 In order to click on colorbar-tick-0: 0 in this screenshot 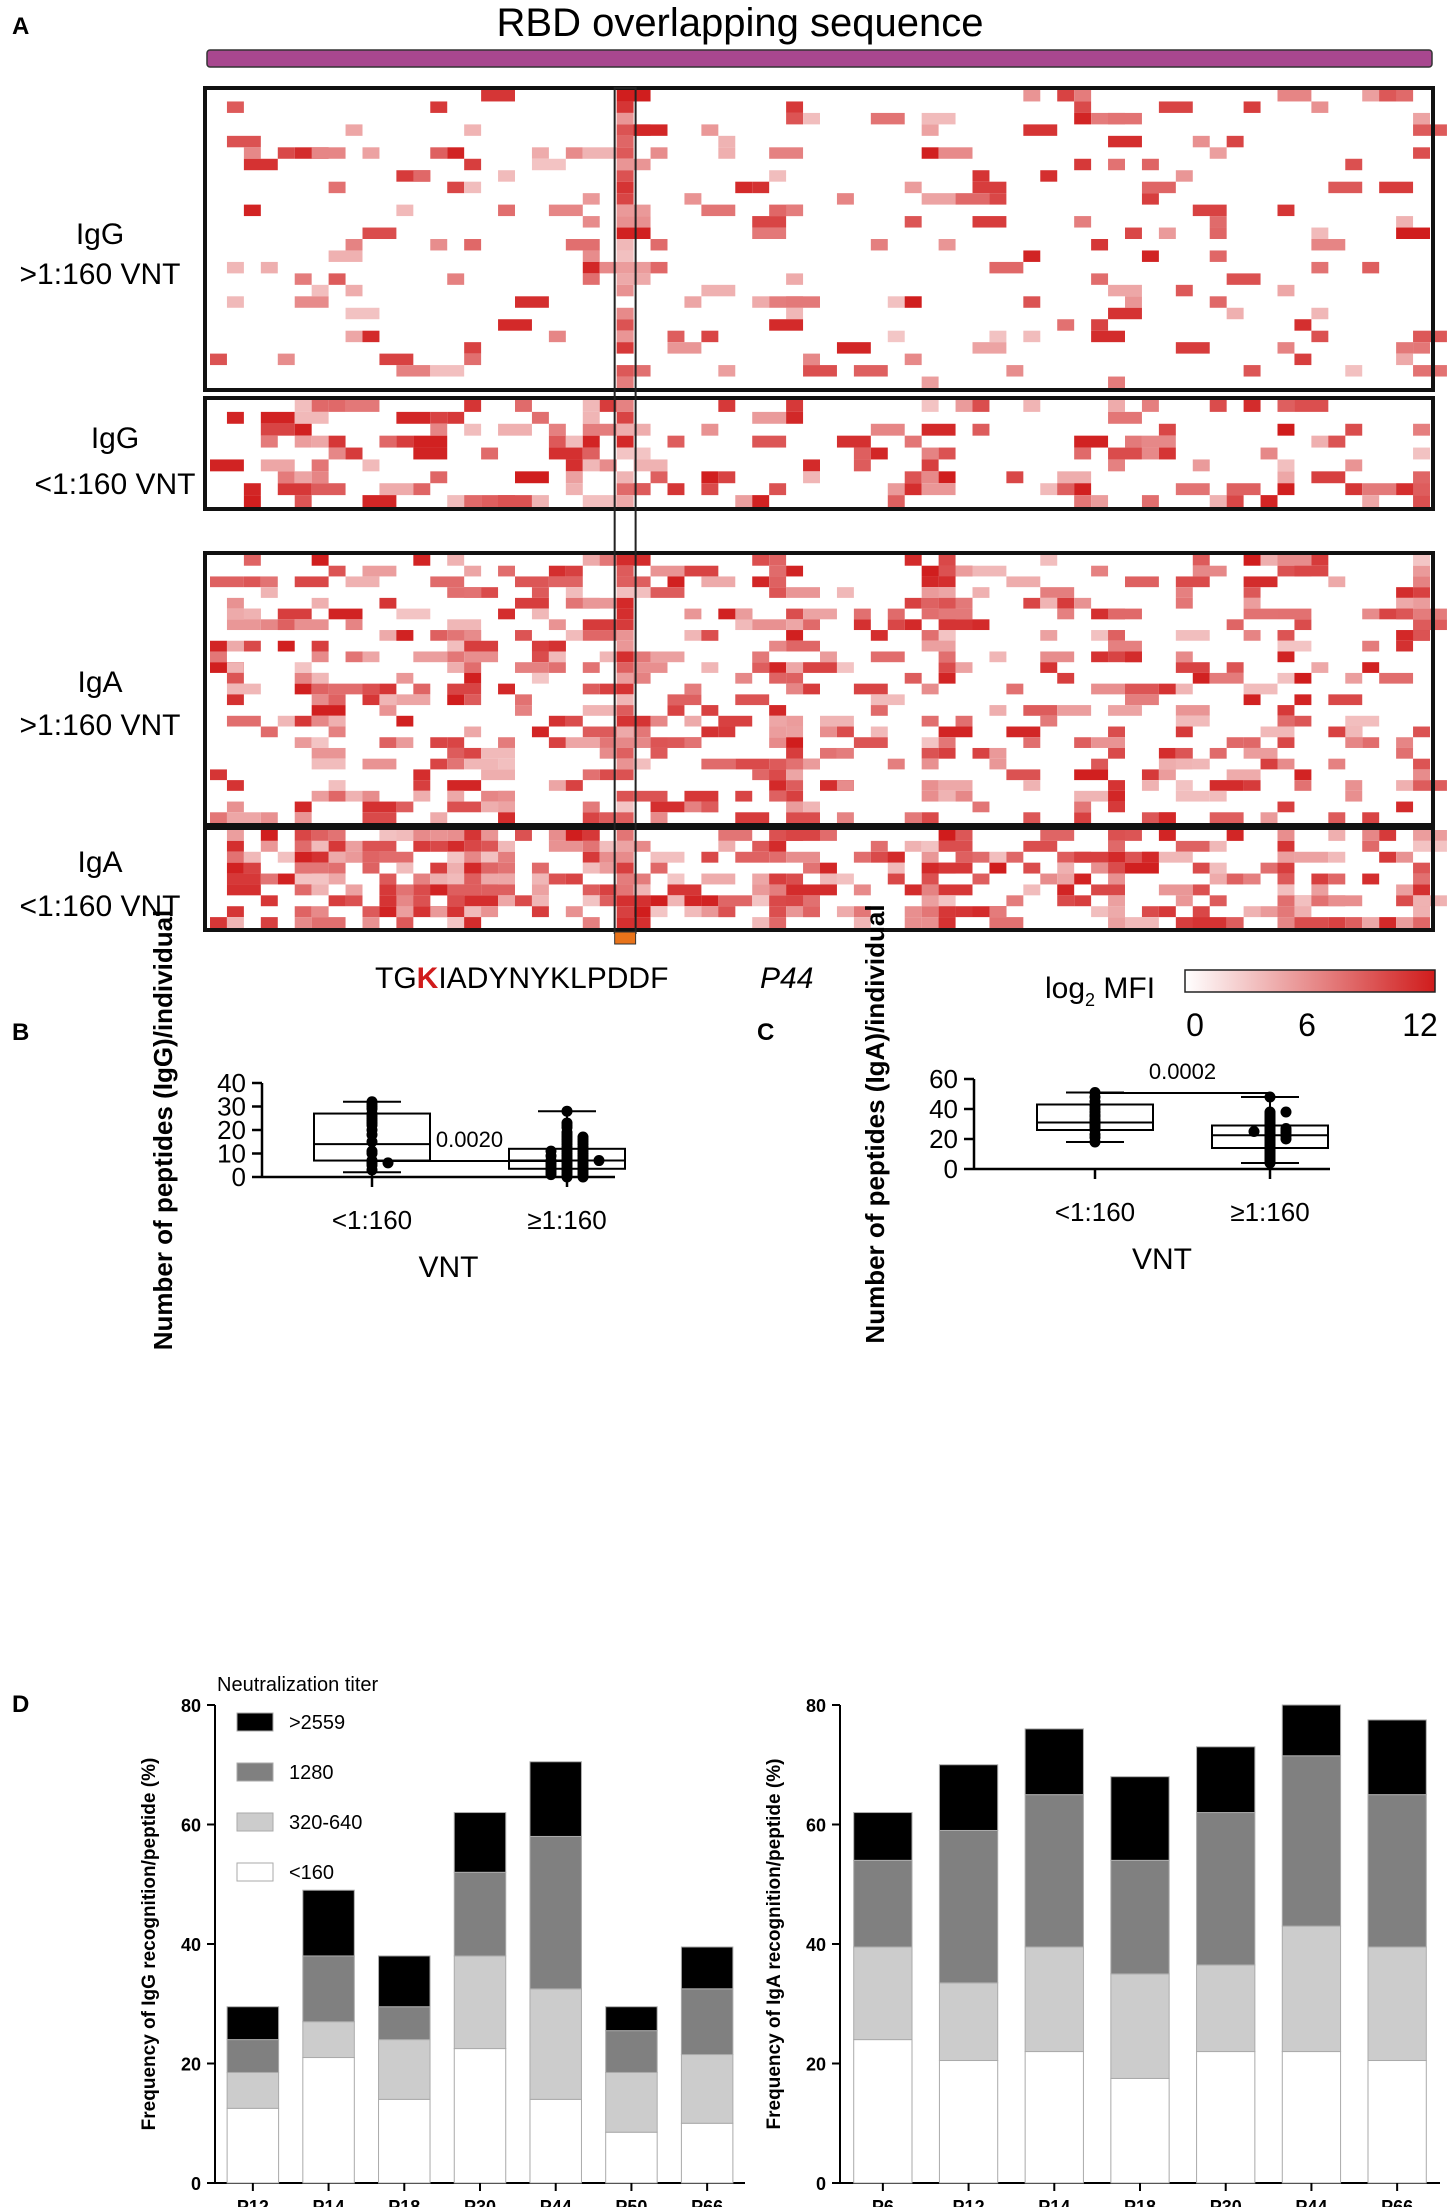, I will do `click(1195, 1025)`.